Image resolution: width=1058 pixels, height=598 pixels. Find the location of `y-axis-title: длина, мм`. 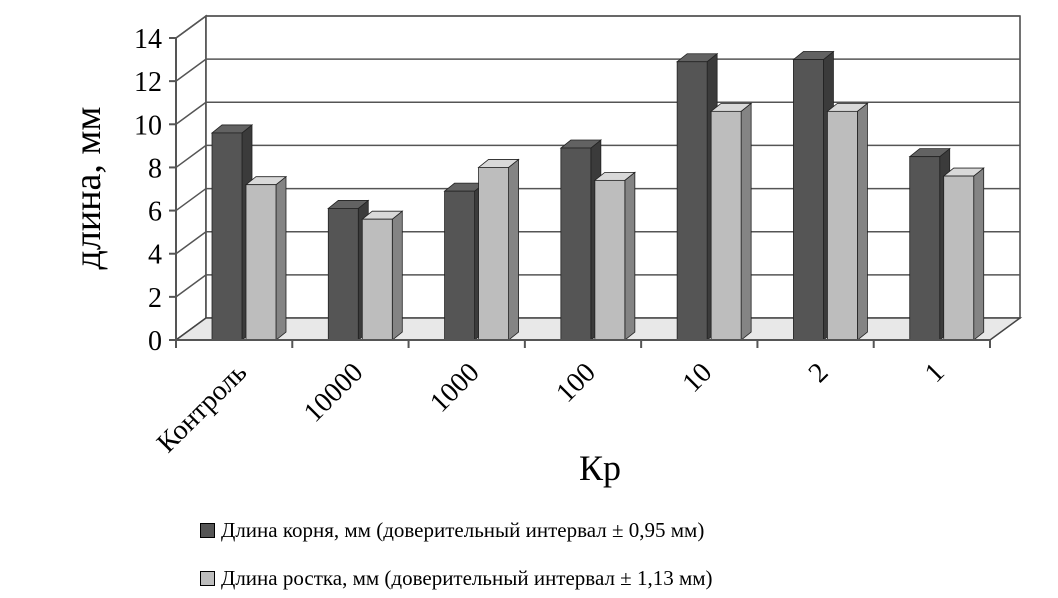

y-axis-title: длина, мм is located at coordinates (88, 188).